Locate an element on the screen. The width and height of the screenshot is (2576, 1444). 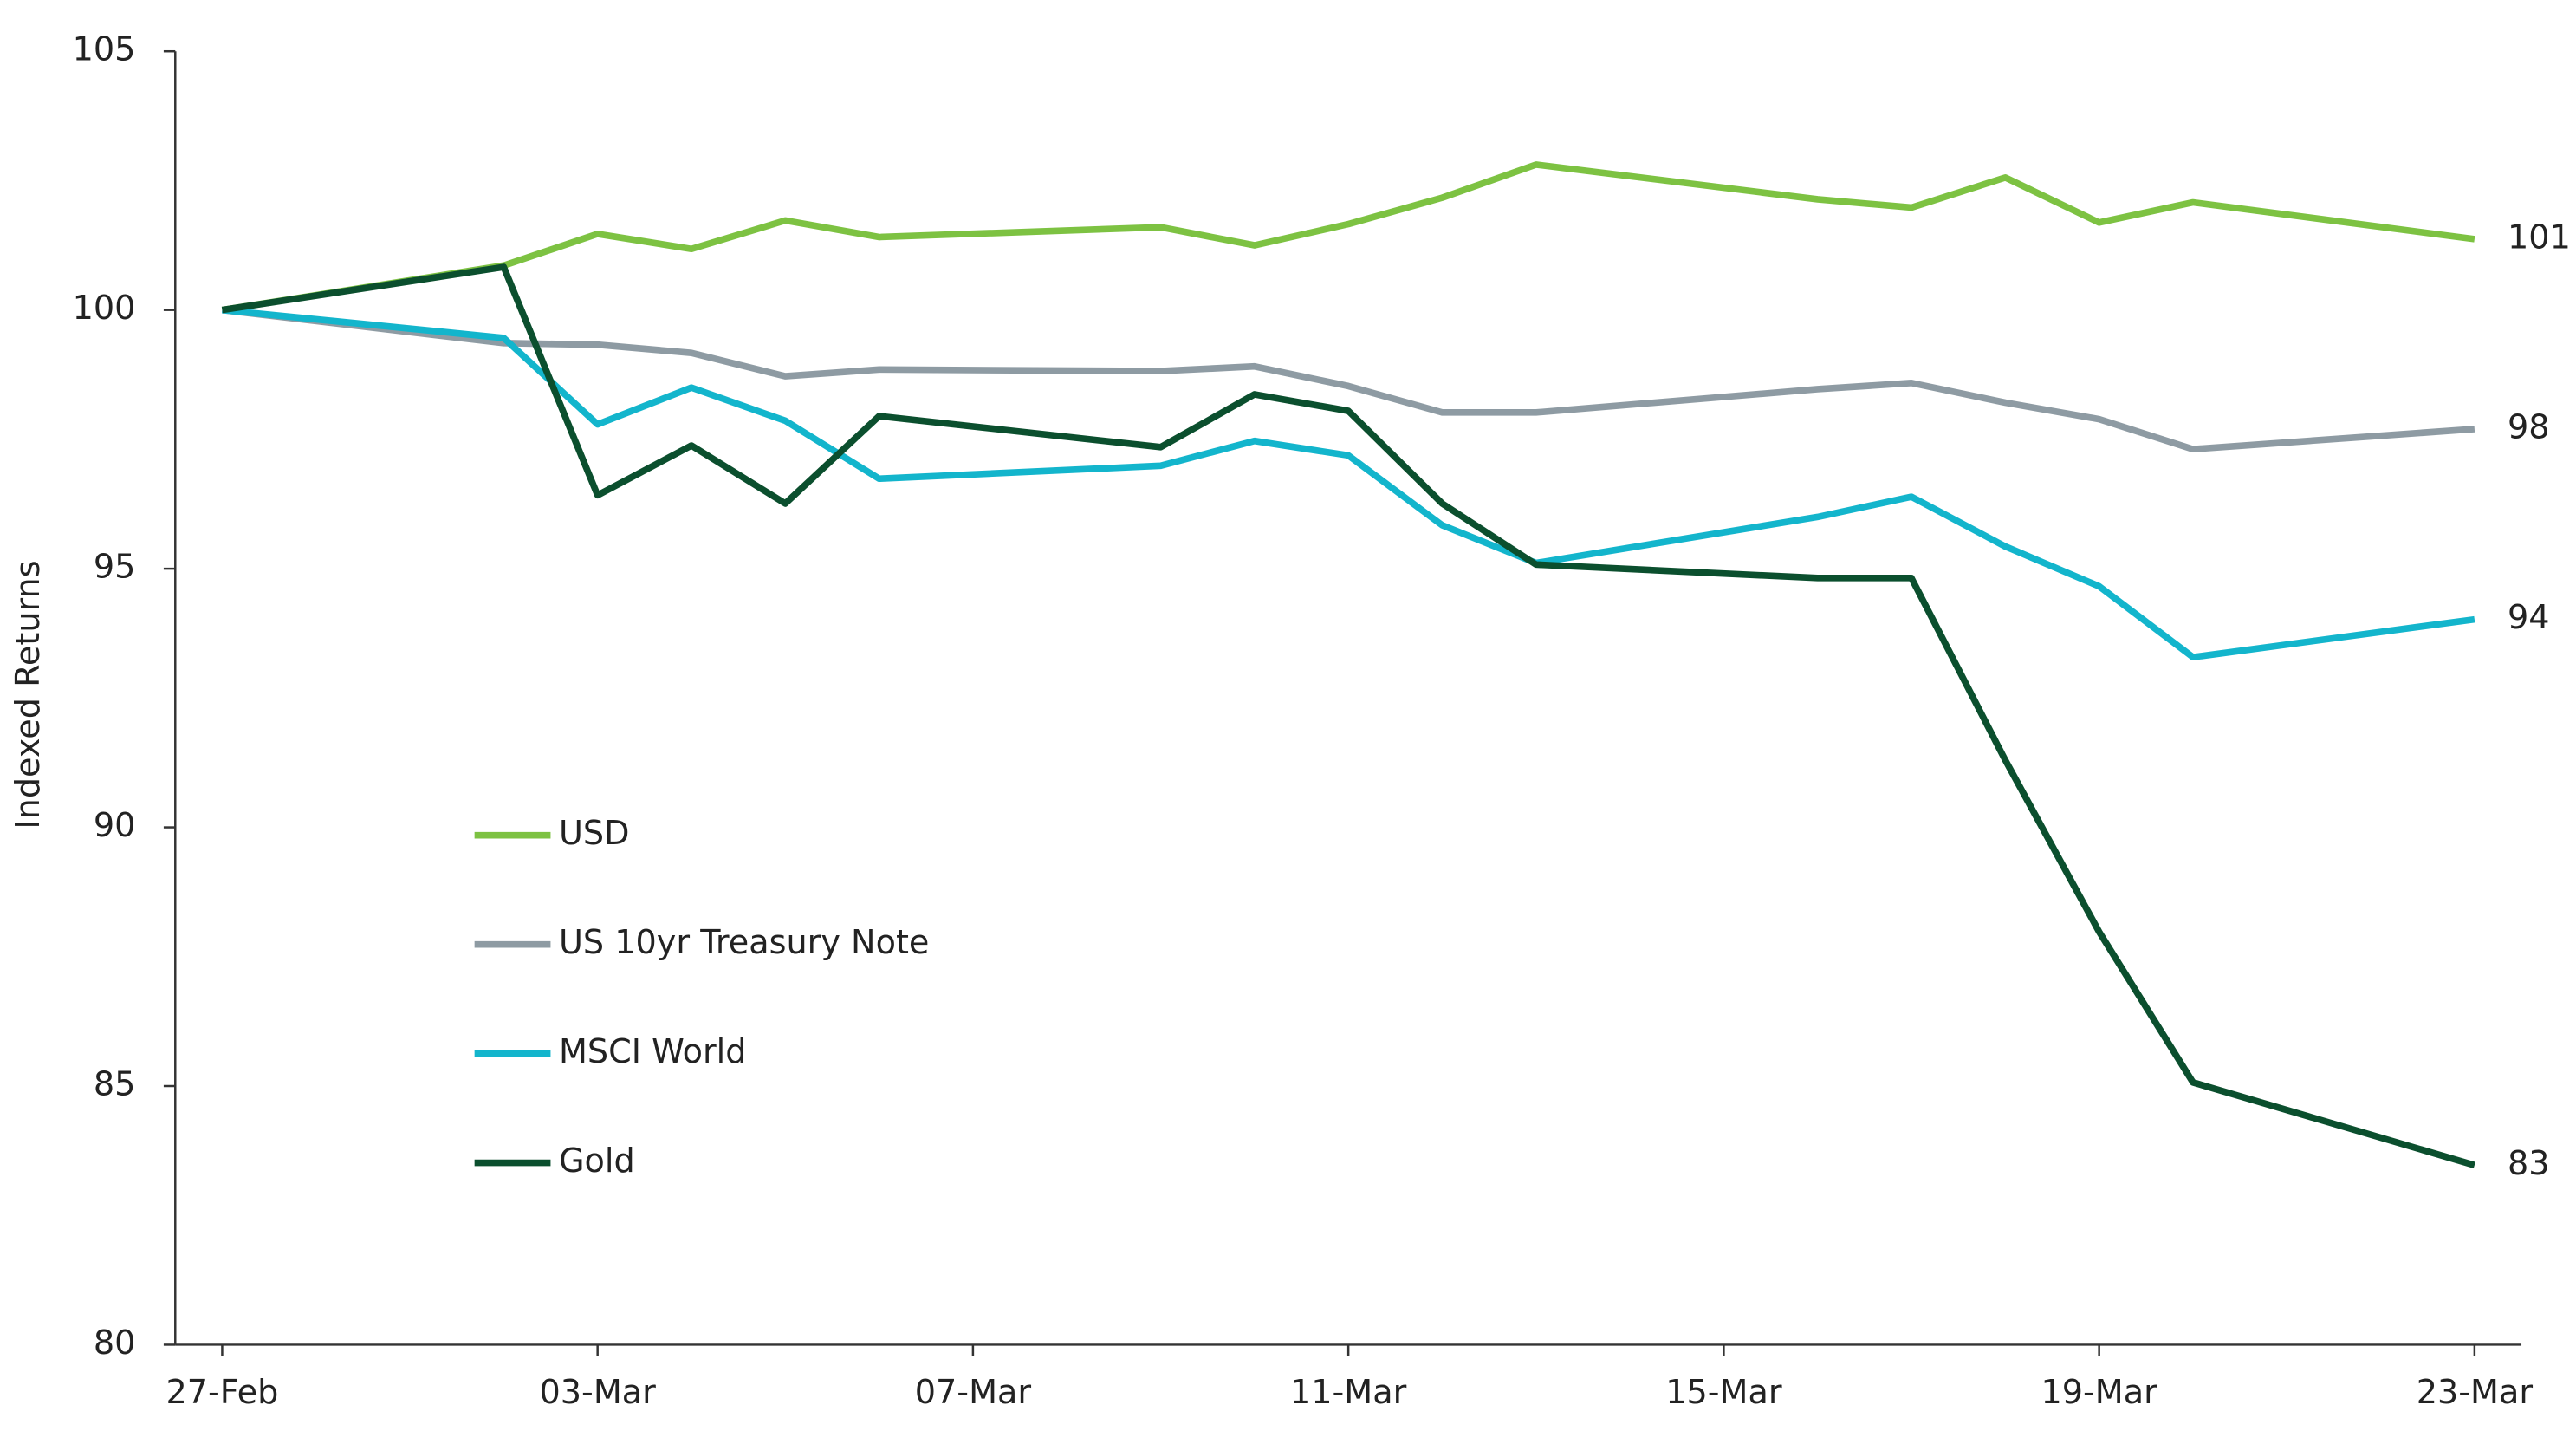
end-label: 98 is located at coordinates (2529, 426).